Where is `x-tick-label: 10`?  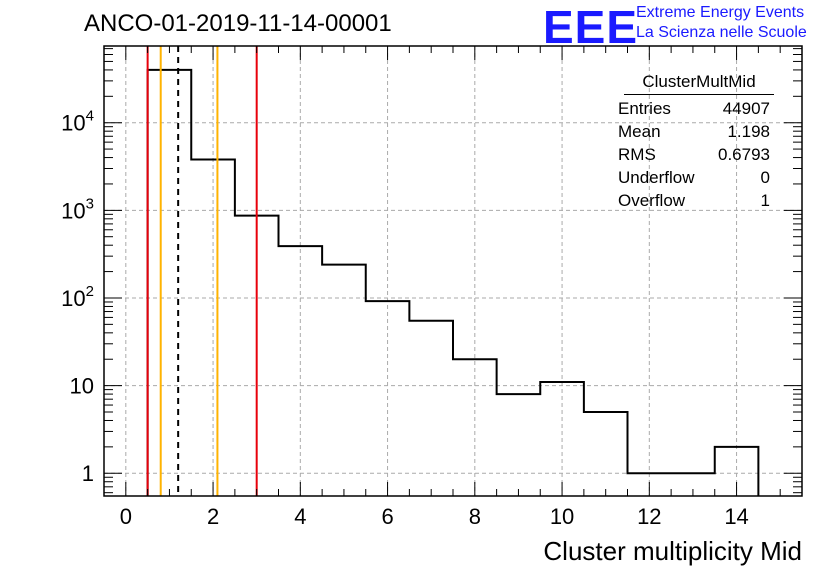
x-tick-label: 10 is located at coordinates (562, 516).